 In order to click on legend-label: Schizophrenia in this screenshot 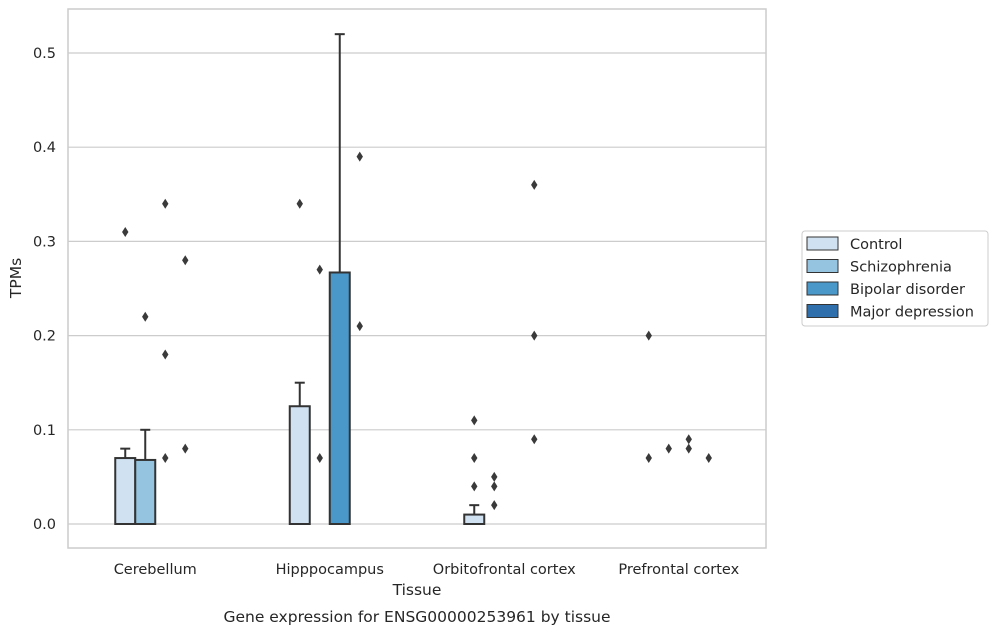, I will do `click(901, 268)`.